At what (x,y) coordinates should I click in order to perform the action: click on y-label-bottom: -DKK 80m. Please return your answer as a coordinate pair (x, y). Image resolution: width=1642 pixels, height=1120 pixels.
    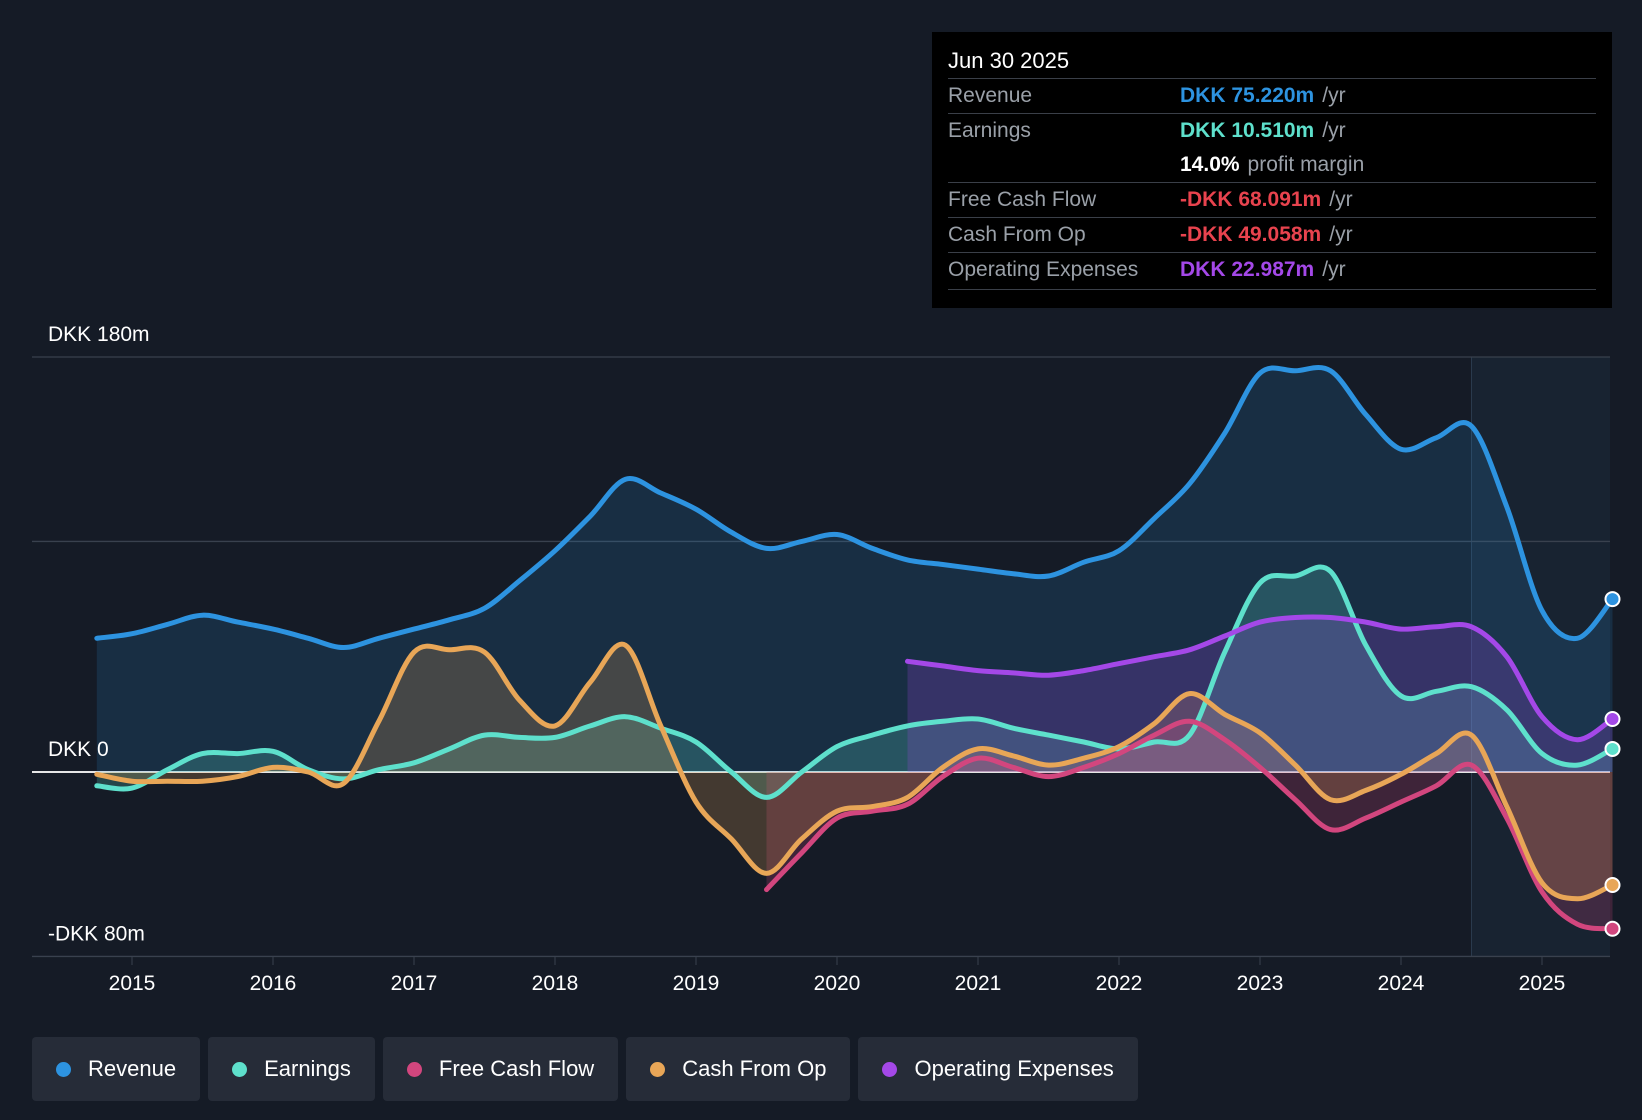
    Looking at the image, I should click on (96, 933).